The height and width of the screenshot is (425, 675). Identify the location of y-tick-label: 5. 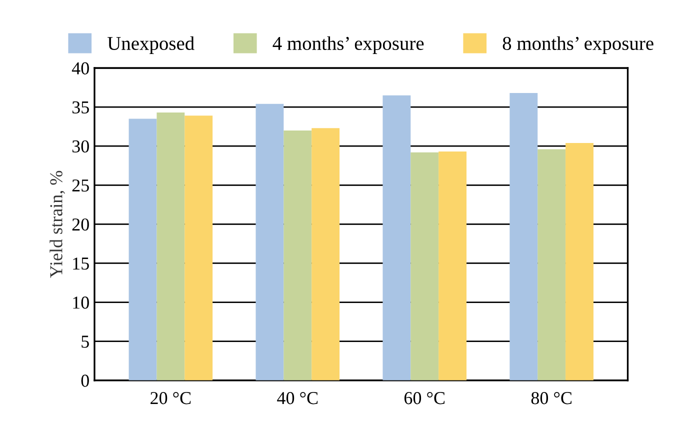
(85, 342).